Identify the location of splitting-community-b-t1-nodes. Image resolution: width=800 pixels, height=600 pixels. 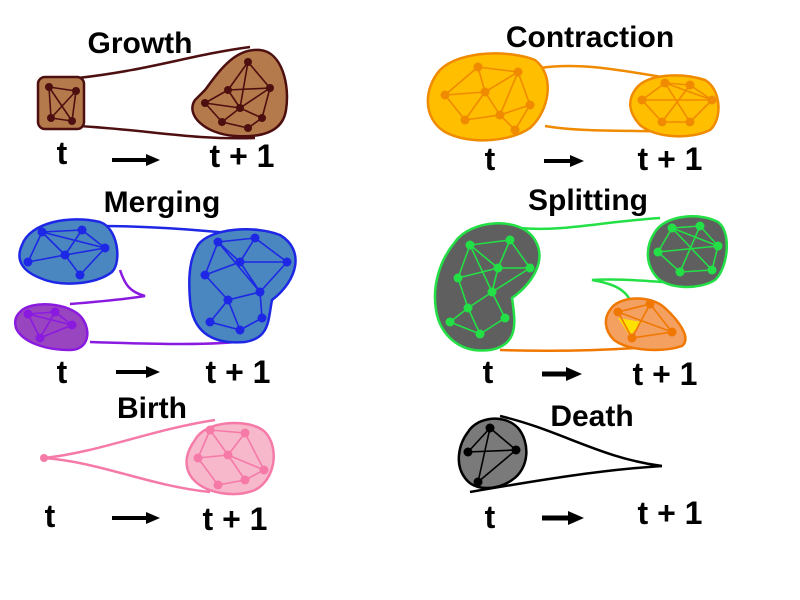
(645, 321).